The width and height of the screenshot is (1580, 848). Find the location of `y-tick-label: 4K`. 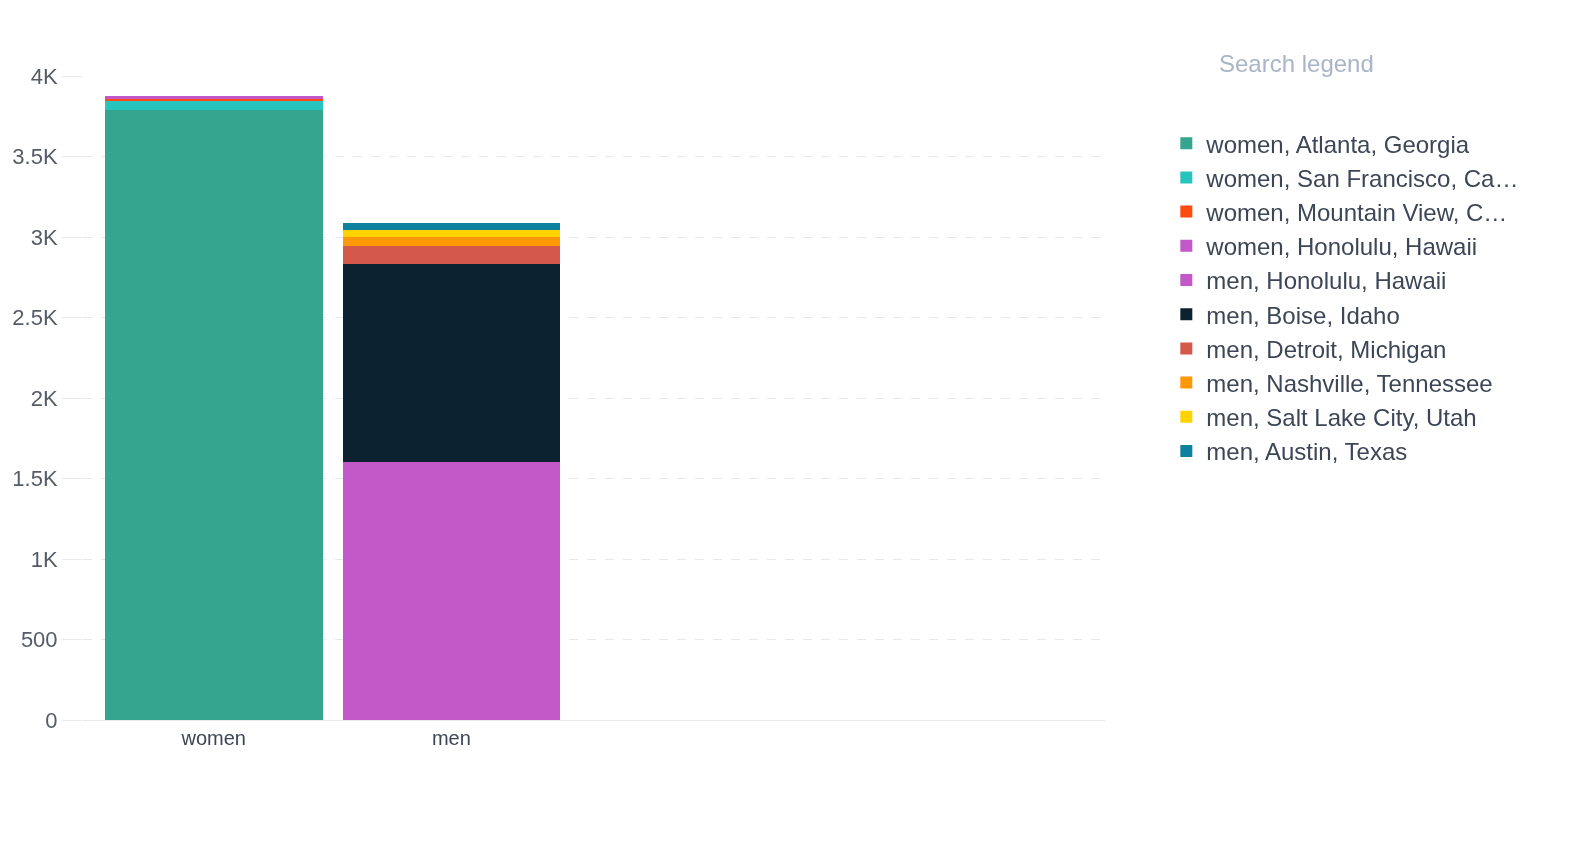

y-tick-label: 4K is located at coordinates (44, 76).